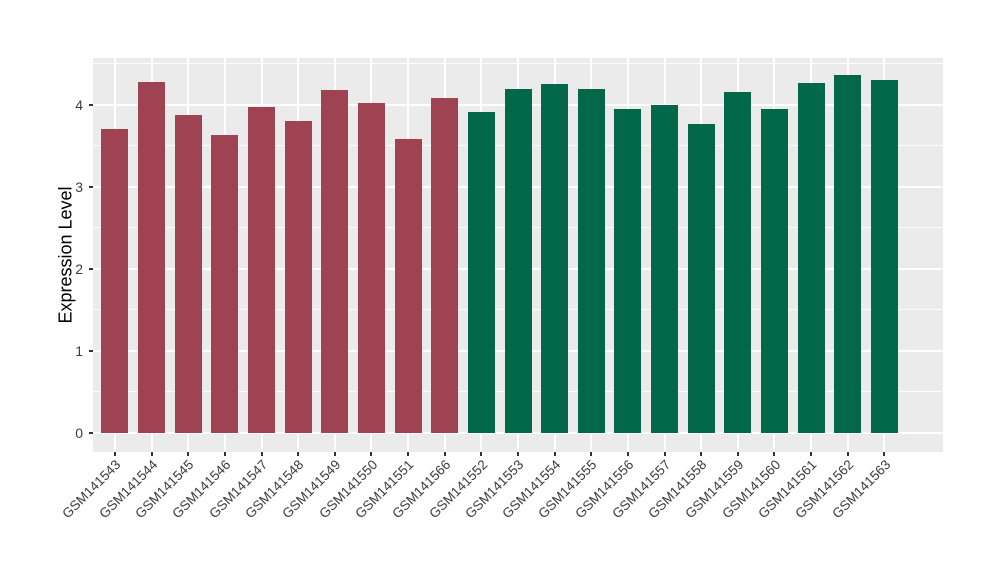  What do you see at coordinates (79, 105) in the screenshot?
I see `y-axis-tick-label: 4` at bounding box center [79, 105].